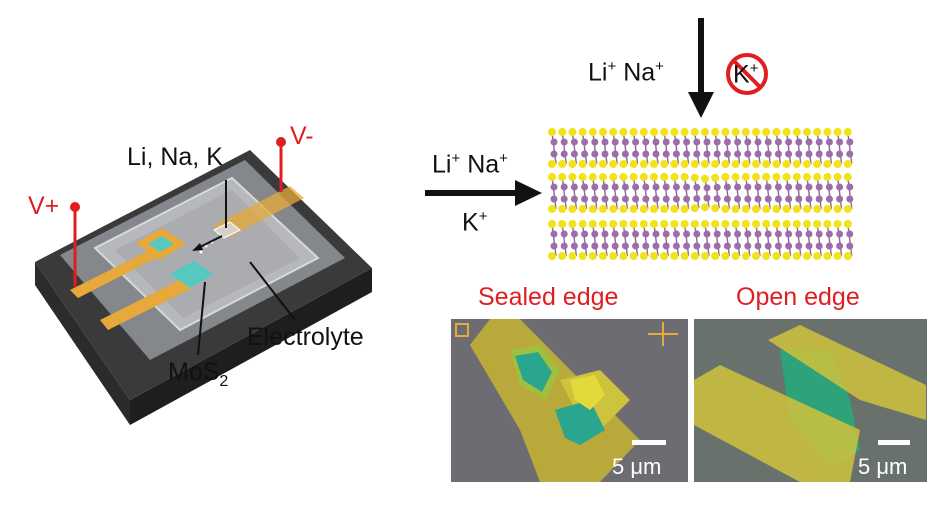 The height and width of the screenshot is (509, 945). I want to click on sealed-edge-title: Sealed edge, so click(548, 297).